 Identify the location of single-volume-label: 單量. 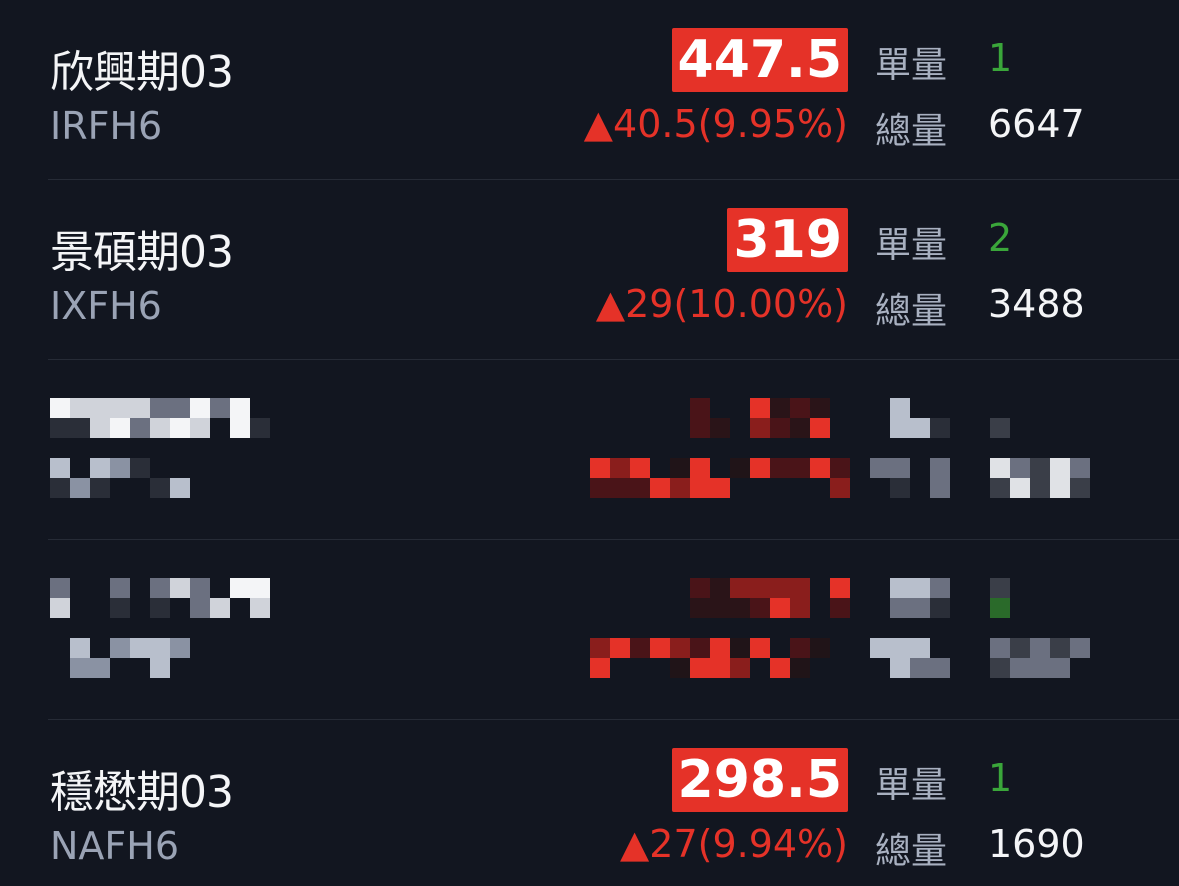
(911, 65).